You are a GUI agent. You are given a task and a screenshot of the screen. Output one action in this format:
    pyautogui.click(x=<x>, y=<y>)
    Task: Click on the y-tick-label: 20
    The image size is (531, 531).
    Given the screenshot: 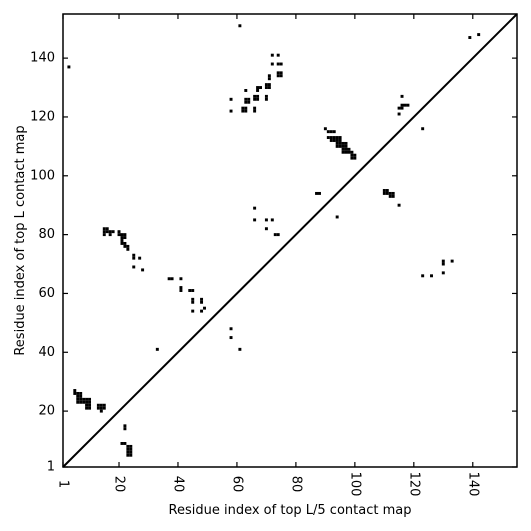 What is the action you would take?
    pyautogui.click(x=46, y=411)
    